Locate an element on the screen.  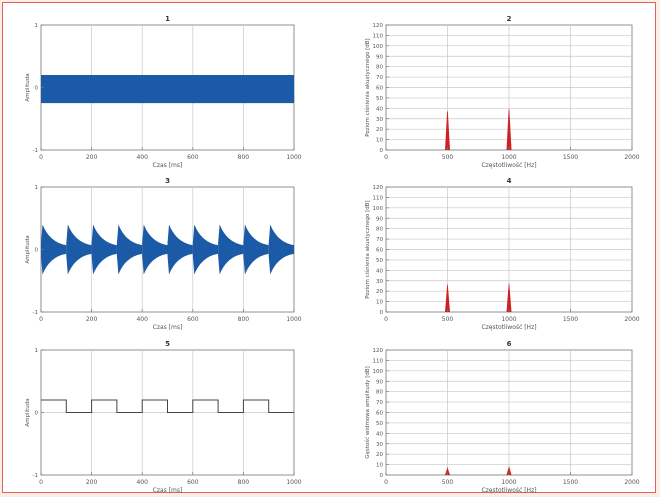
chart-title: 5 is located at coordinates (167, 344).